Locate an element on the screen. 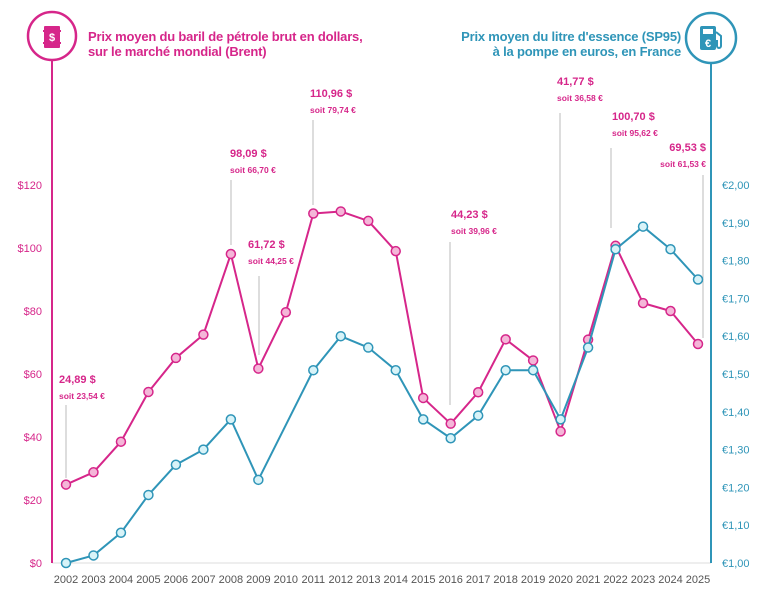 The height and width of the screenshot is (601, 771). right-axis-tick-label: €2,00 is located at coordinates (736, 186).